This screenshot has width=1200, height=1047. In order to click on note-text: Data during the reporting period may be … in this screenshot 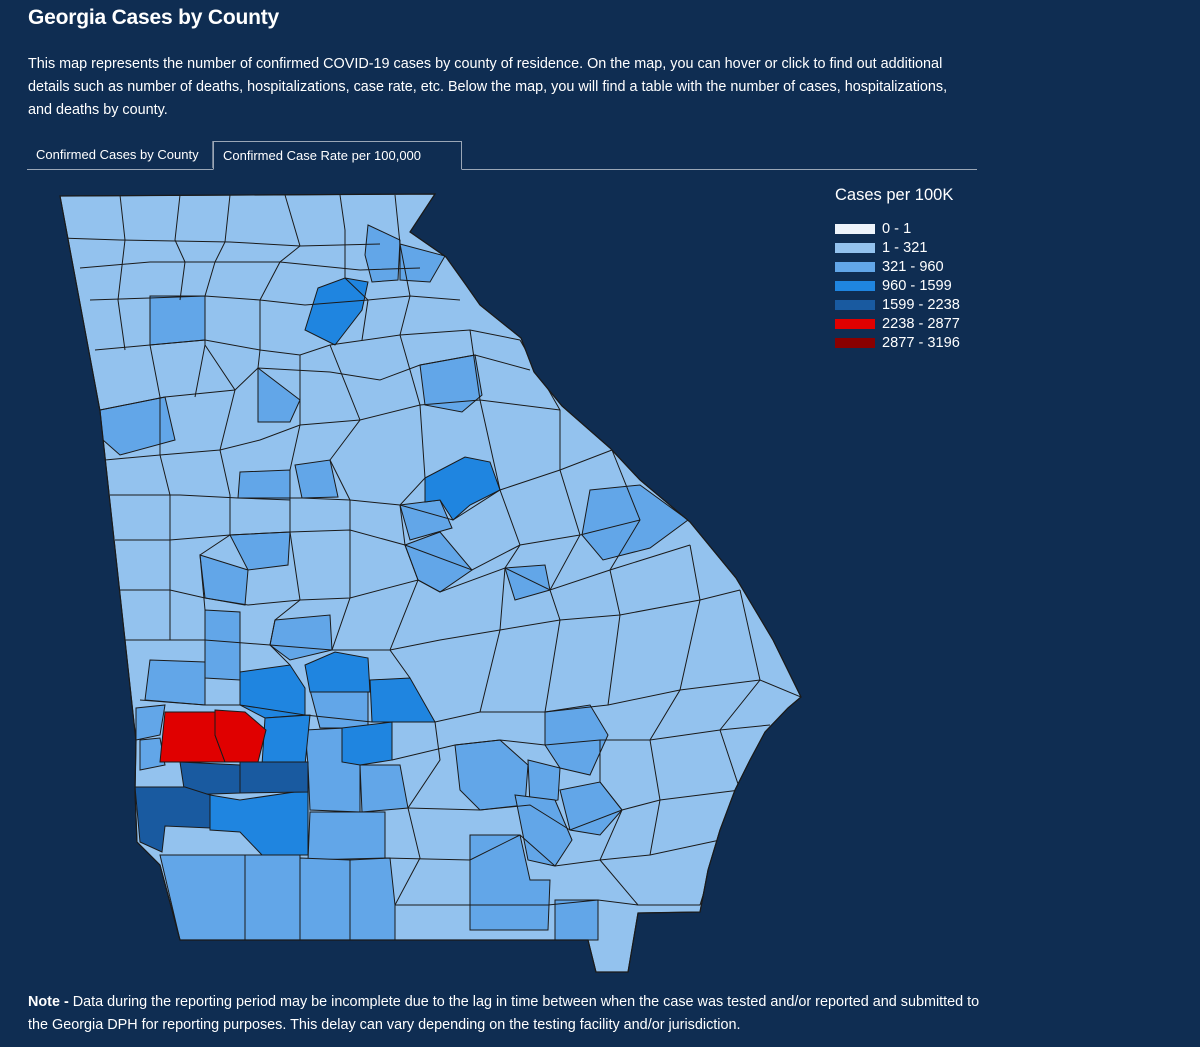, I will do `click(504, 1013)`.